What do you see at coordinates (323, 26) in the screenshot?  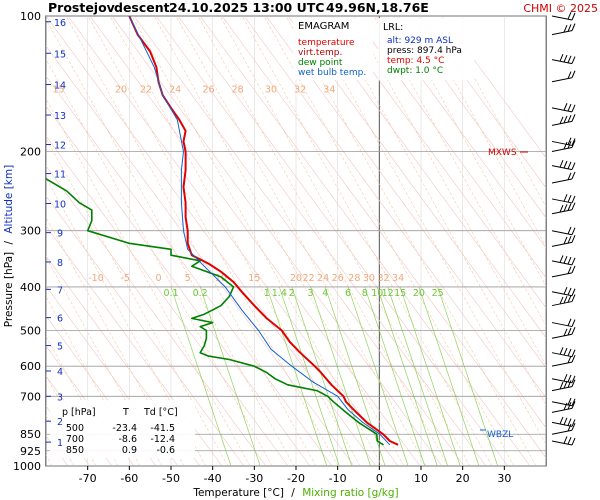 I see `legend-title: EMAGRAM` at bounding box center [323, 26].